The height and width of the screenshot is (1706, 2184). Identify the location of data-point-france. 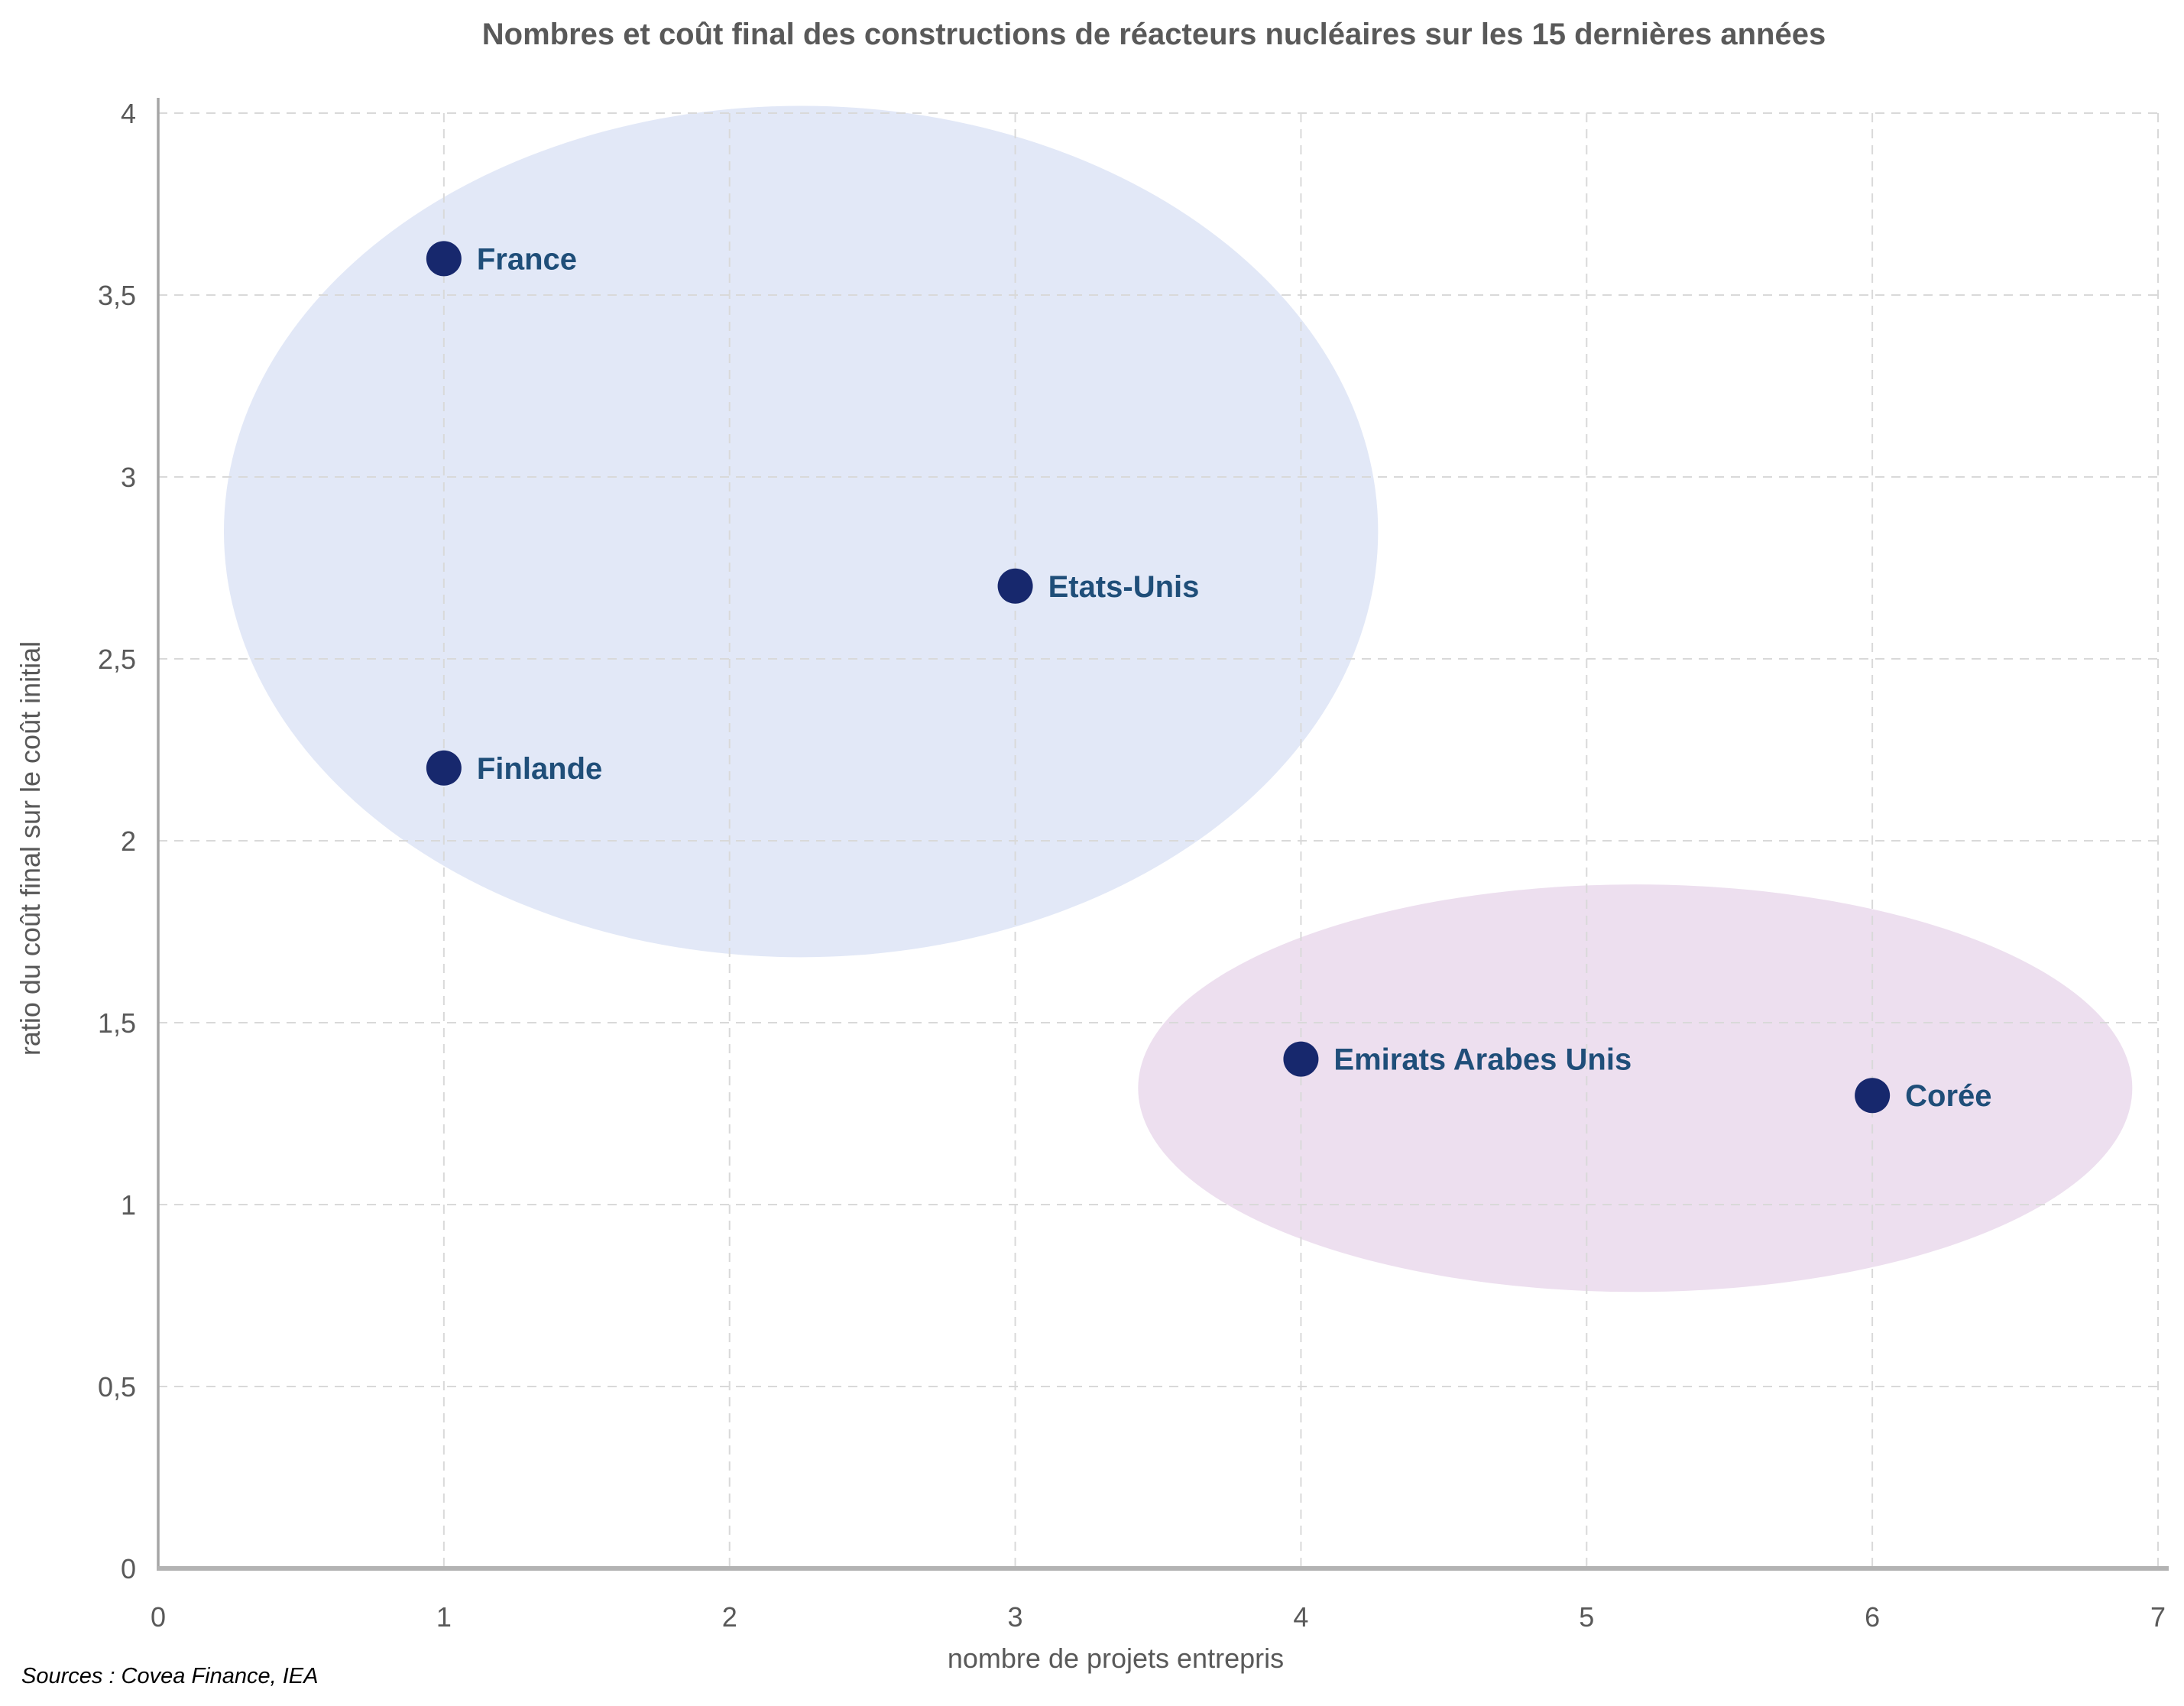
(444, 259).